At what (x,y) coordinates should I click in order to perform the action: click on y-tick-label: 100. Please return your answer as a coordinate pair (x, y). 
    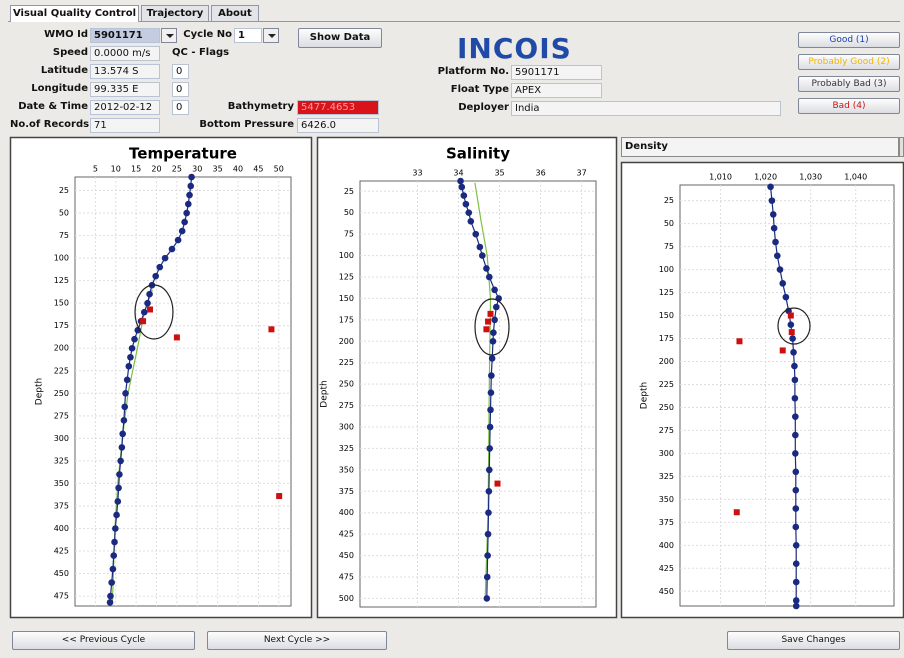
    Looking at the image, I should click on (61, 258).